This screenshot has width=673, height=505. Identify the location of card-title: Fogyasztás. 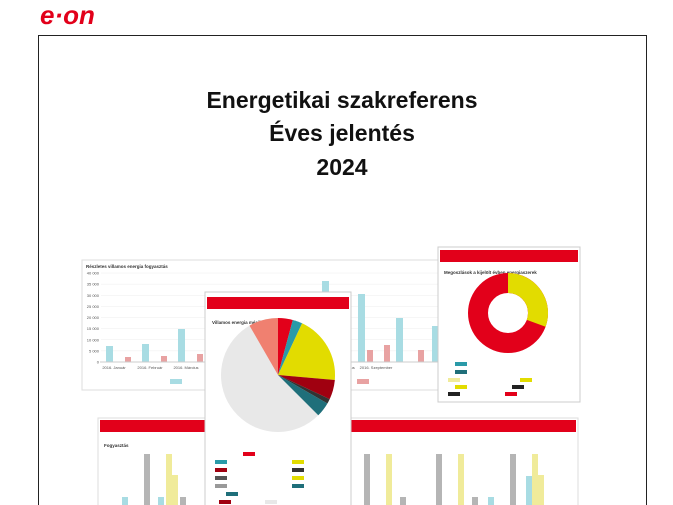
(116, 445).